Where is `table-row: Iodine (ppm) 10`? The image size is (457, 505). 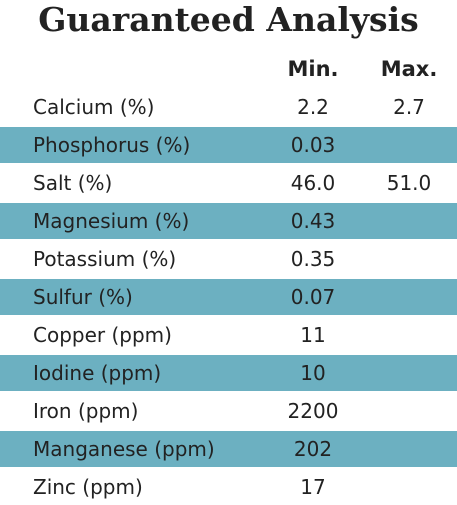
table-row: Iodine (ppm) 10 is located at coordinates (228, 373).